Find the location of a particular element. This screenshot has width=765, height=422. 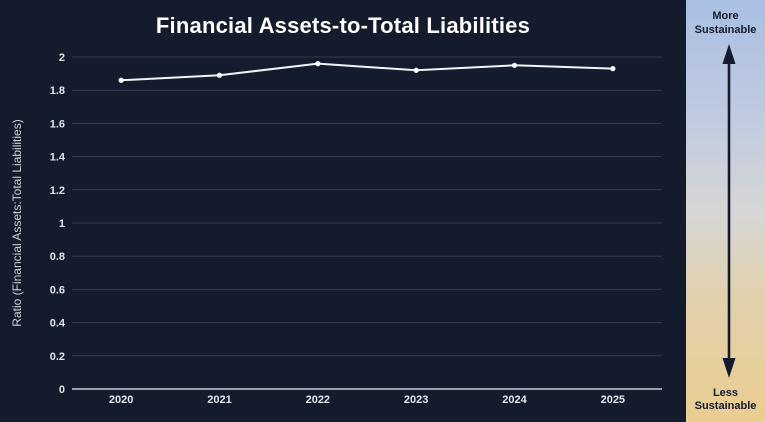

more-sustainable-label: More Sustainable is located at coordinates (725, 23).